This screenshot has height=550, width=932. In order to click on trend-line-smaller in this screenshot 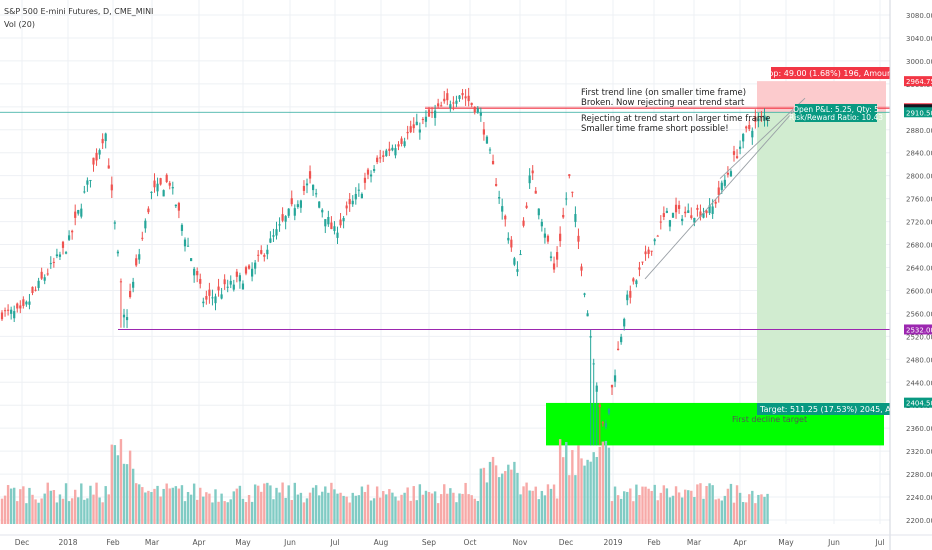, I will do `click(762, 138)`.